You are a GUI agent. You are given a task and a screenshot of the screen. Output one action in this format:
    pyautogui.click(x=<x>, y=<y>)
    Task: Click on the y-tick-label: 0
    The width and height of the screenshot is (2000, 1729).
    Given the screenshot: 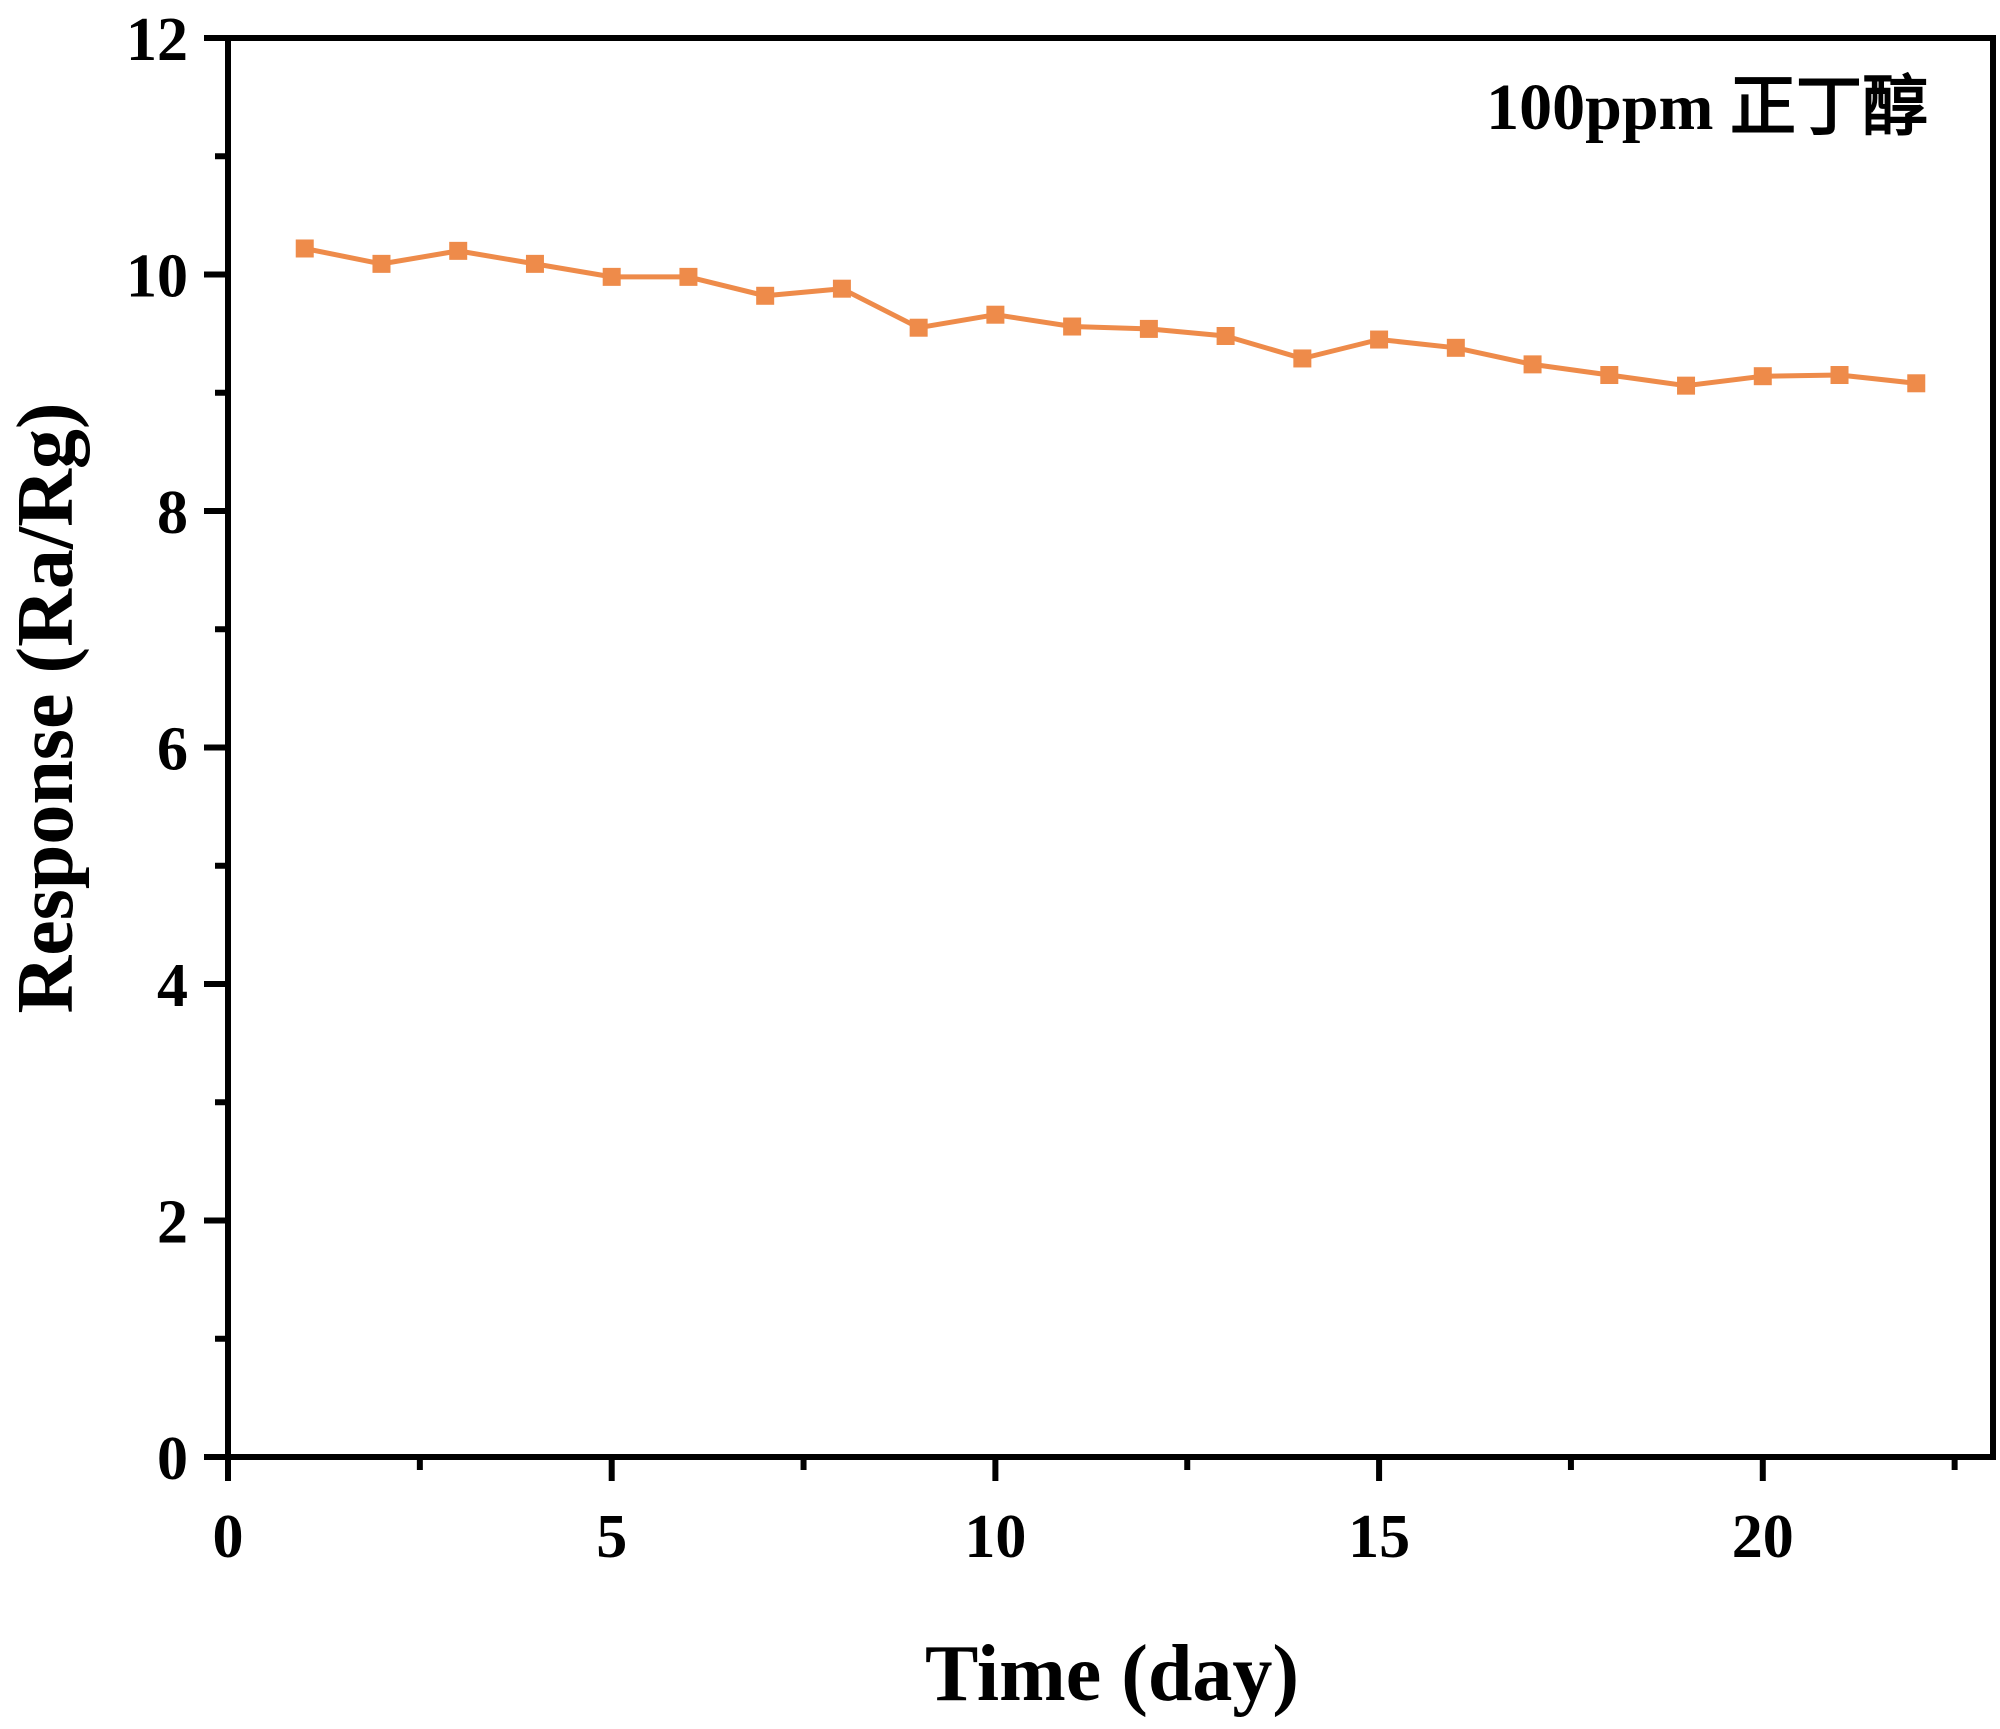 What is the action you would take?
    pyautogui.click(x=172, y=1459)
    